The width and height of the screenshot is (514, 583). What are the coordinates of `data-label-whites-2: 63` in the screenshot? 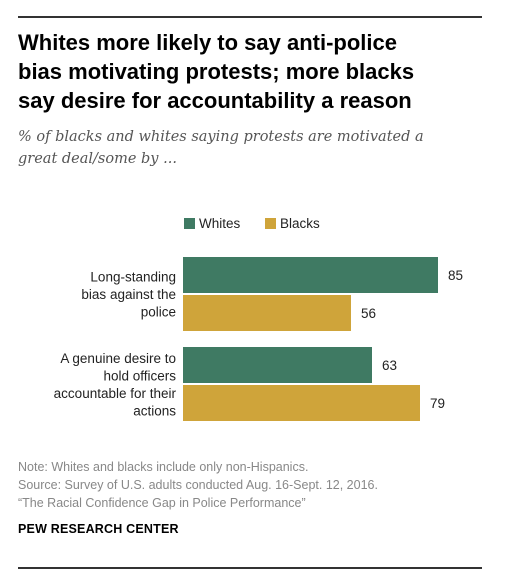 It's located at (389, 365).